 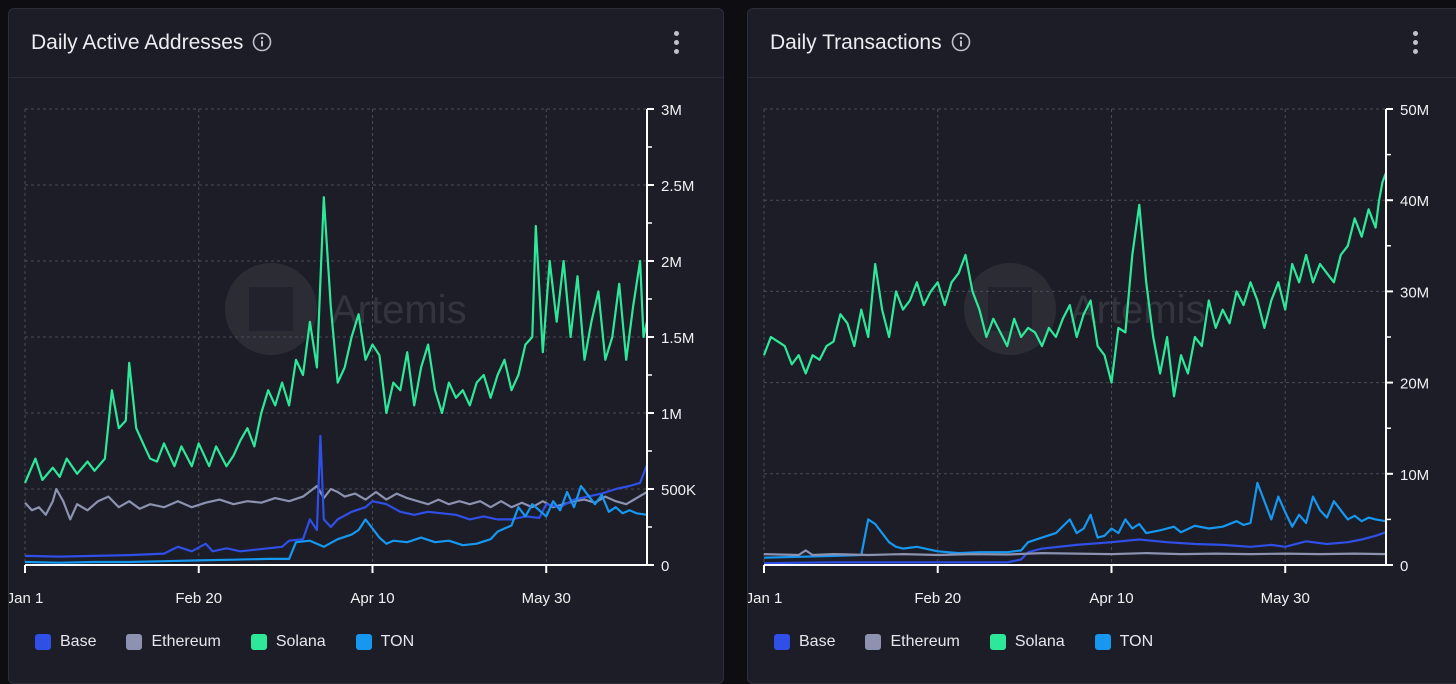 I want to click on panel-title: Daily Transactions, so click(x=870, y=43).